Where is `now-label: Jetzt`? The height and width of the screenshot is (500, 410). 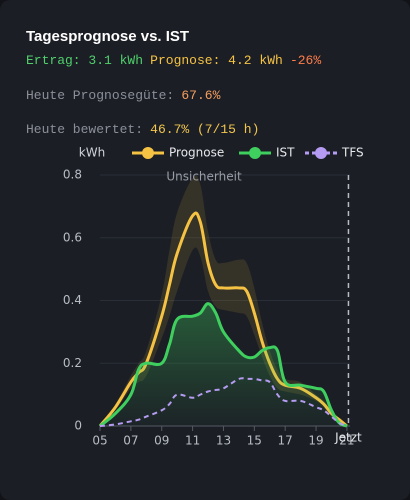 now-label: Jetzt is located at coordinates (348, 438).